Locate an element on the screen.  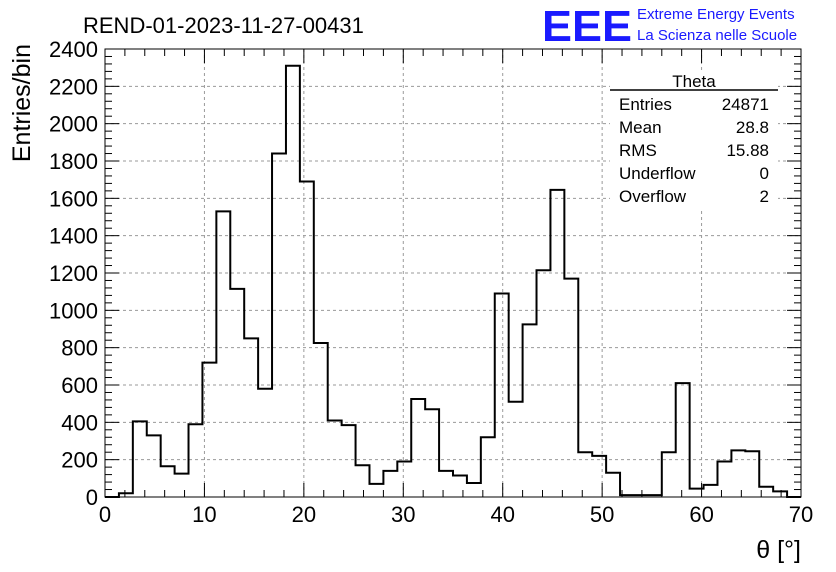
y-tick-label: 800 is located at coordinates (79, 348).